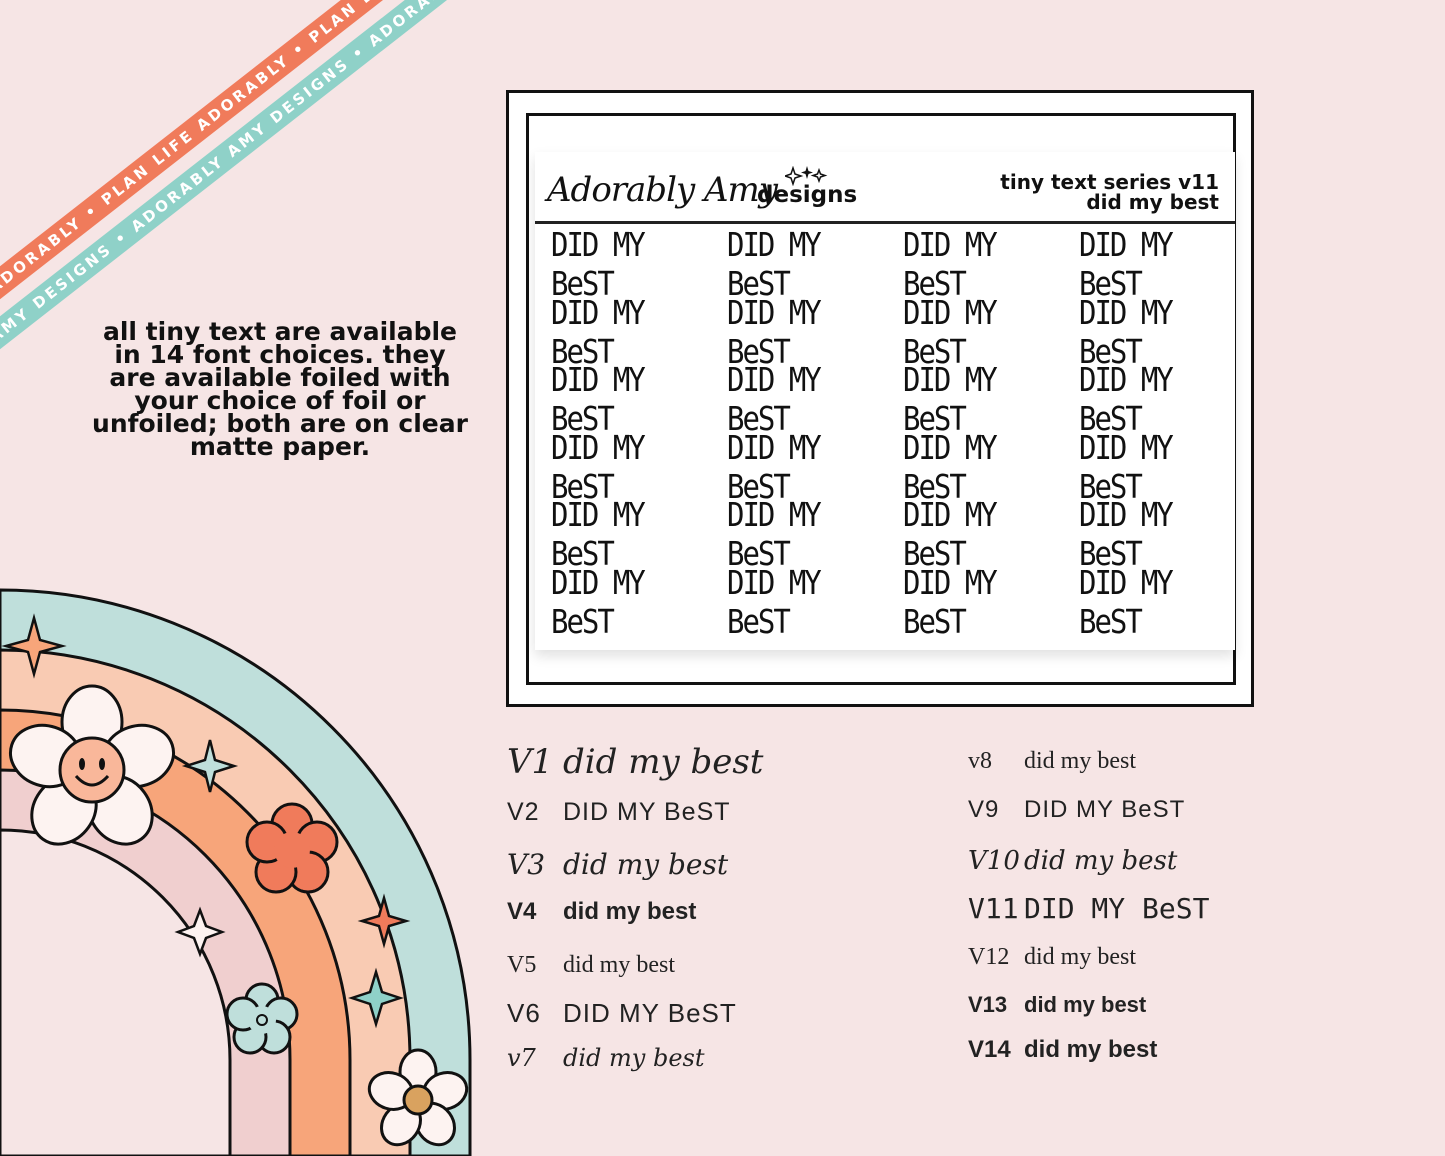 The image size is (1445, 1156). Describe the element at coordinates (521, 1058) in the screenshot. I see `font-version-label: v7` at that location.